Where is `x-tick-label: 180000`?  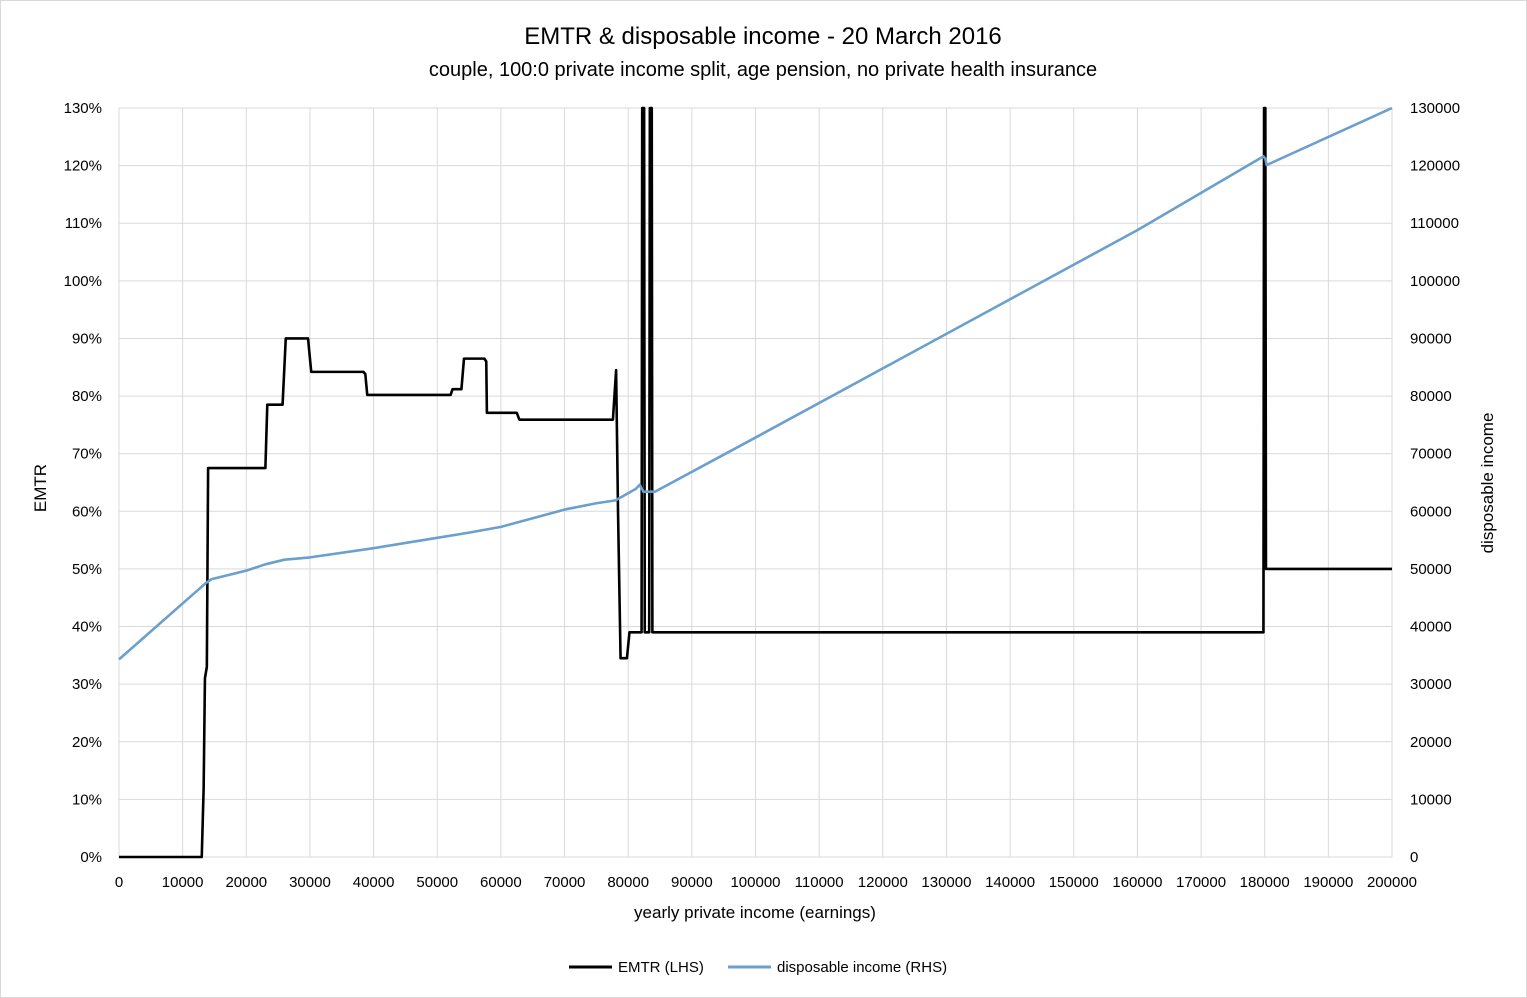 x-tick-label: 180000 is located at coordinates (1265, 882).